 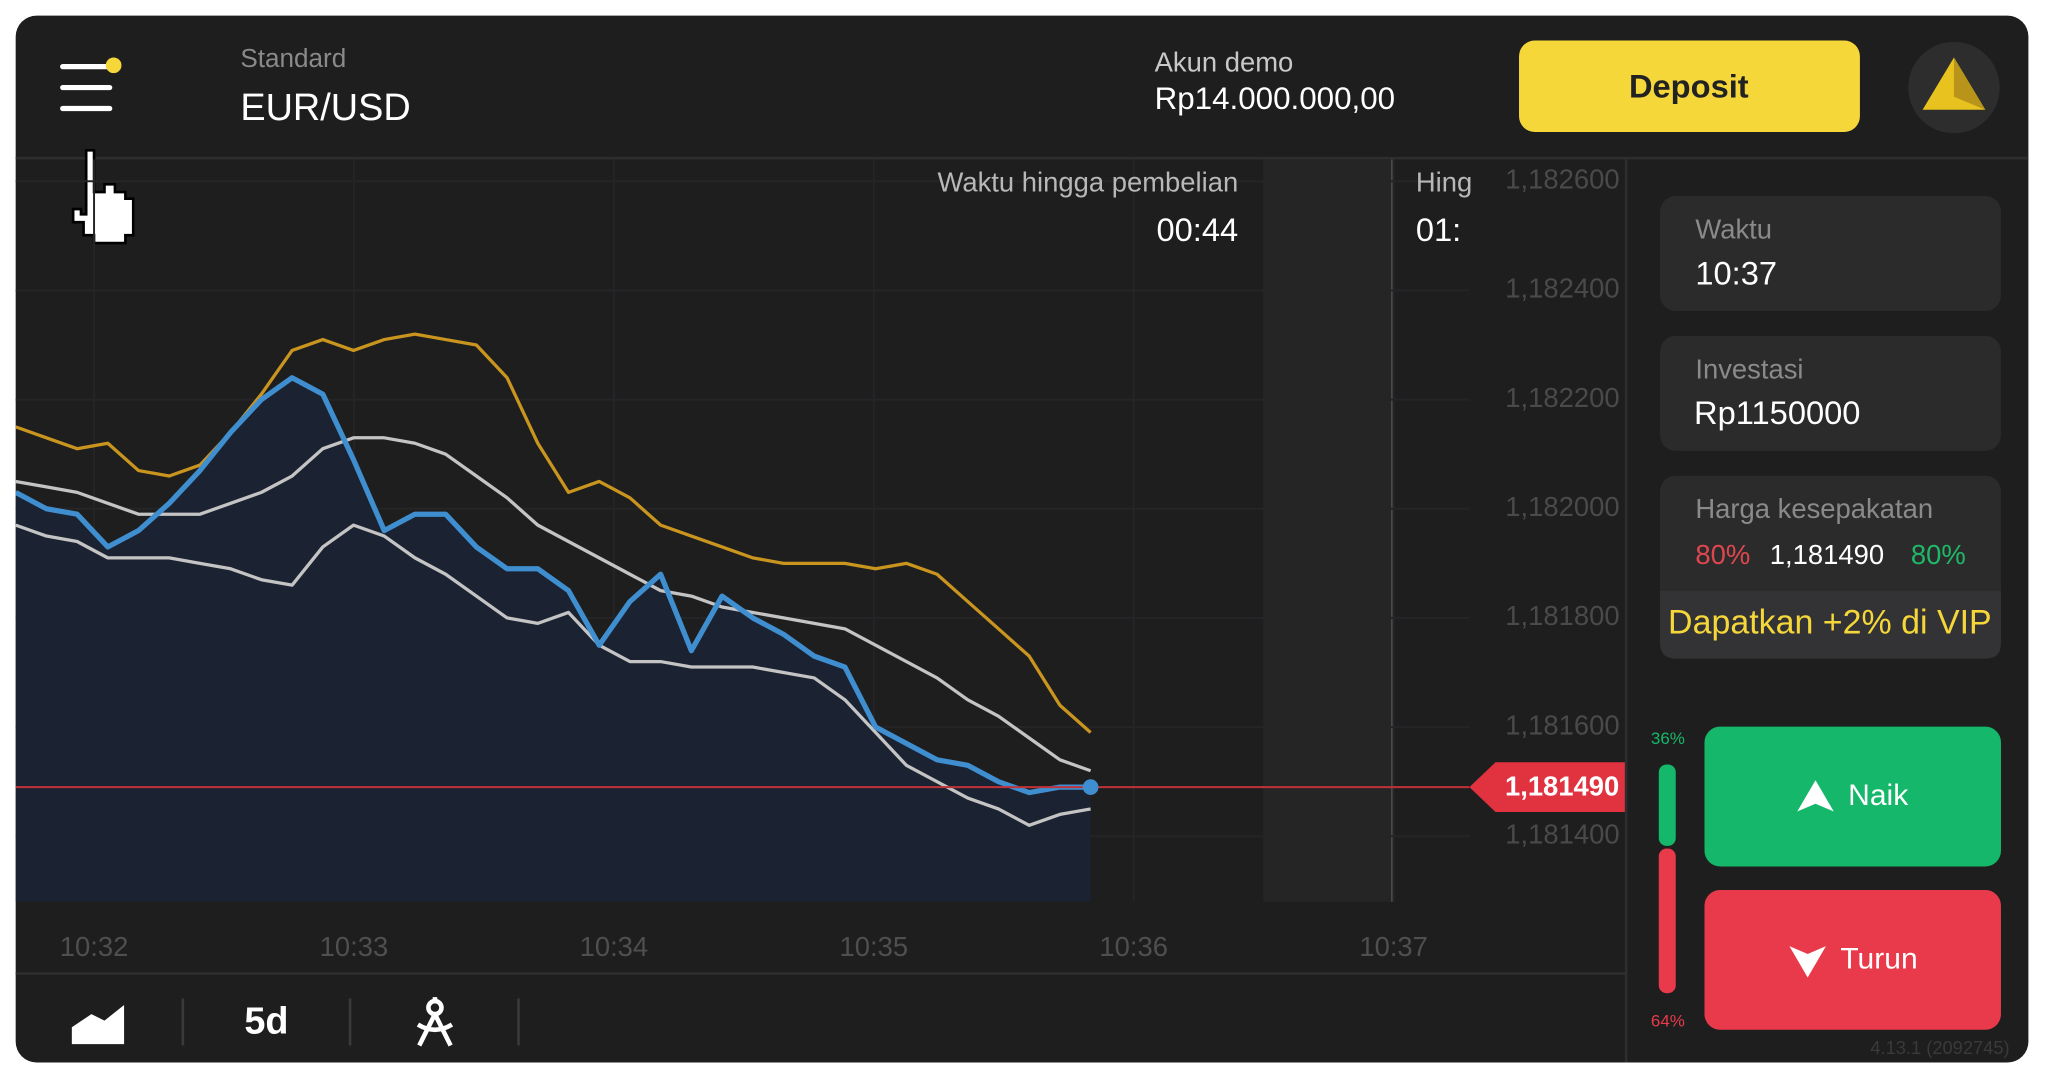 What do you see at coordinates (1722, 554) in the screenshot?
I see `payout-down: 80%` at bounding box center [1722, 554].